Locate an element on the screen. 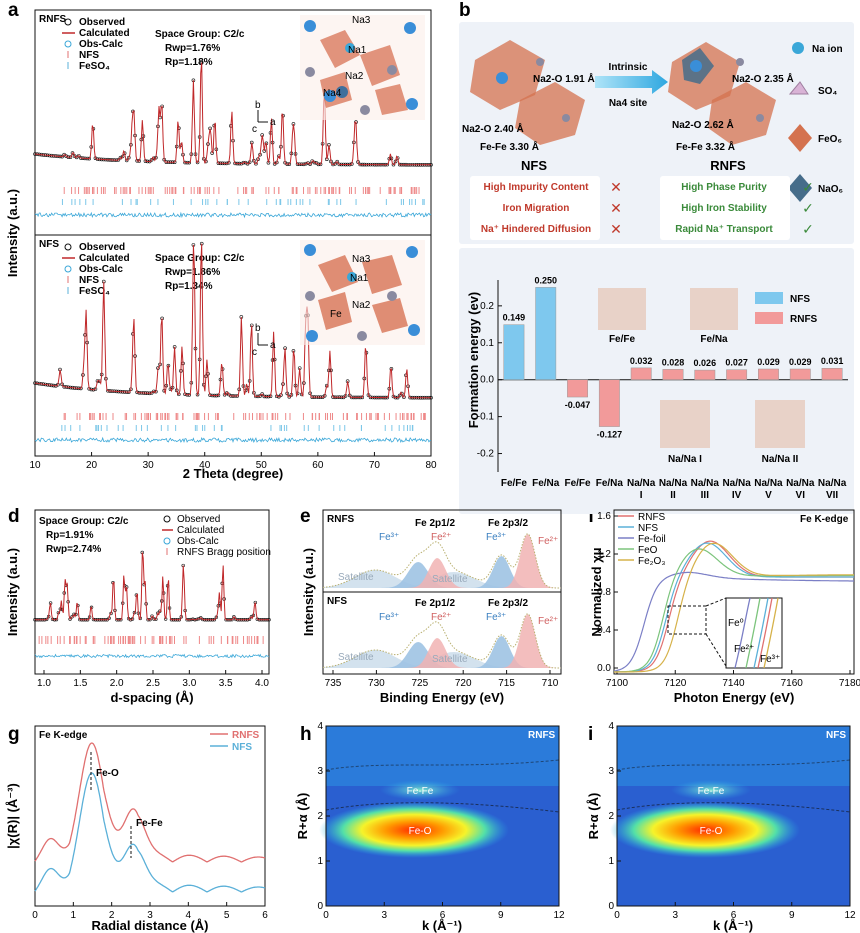 Image resolution: width=860 pixels, height=933 pixels. panel-g-legend: RNFS NFS is located at coordinates (235, 741).